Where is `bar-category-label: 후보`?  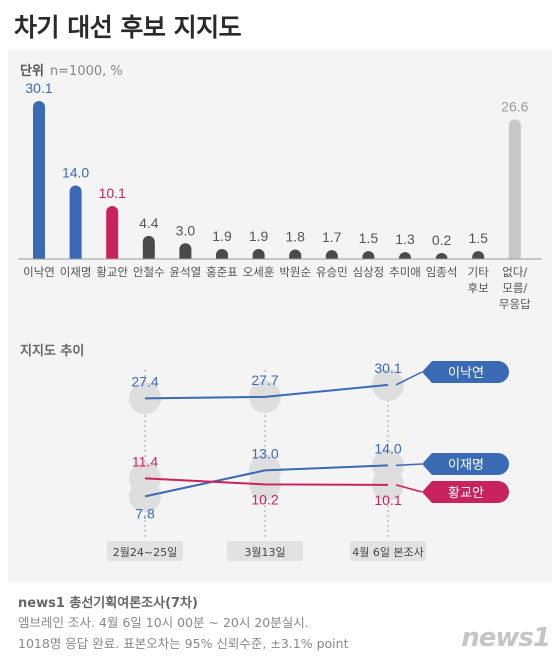
bar-category-label: 후보 is located at coordinates (478, 288).